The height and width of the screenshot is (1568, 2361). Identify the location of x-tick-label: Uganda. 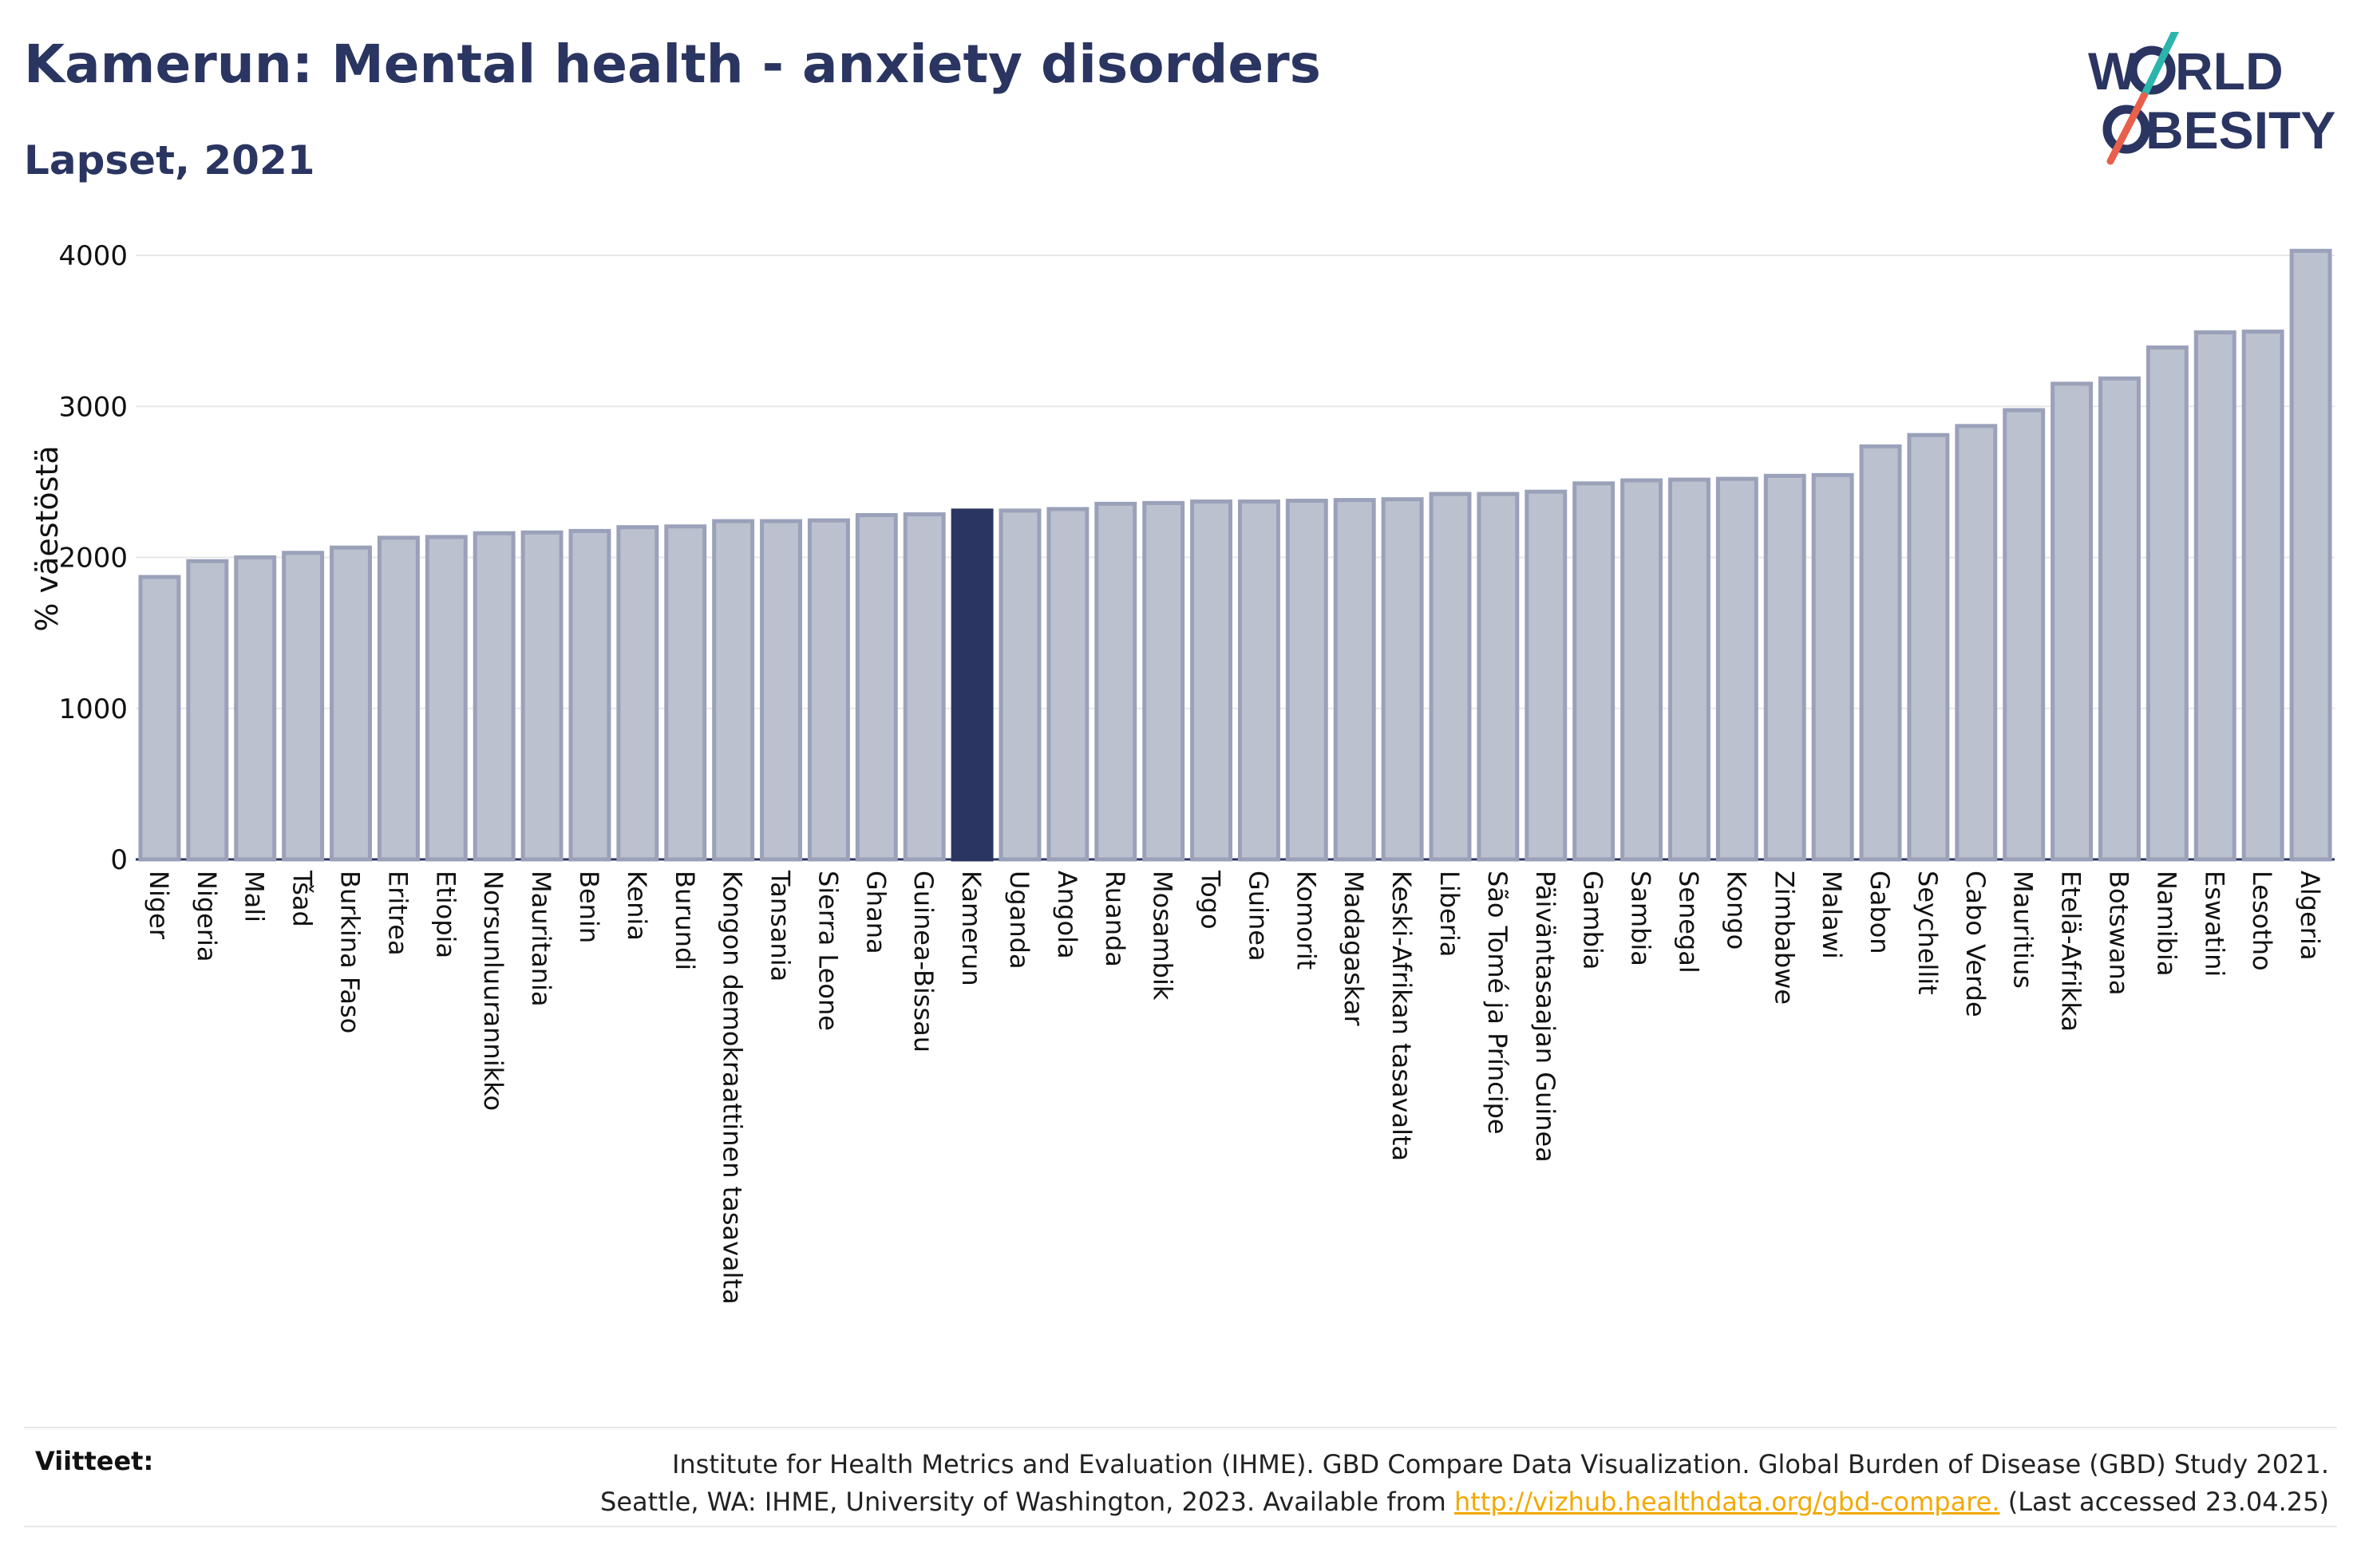
(1019, 920).